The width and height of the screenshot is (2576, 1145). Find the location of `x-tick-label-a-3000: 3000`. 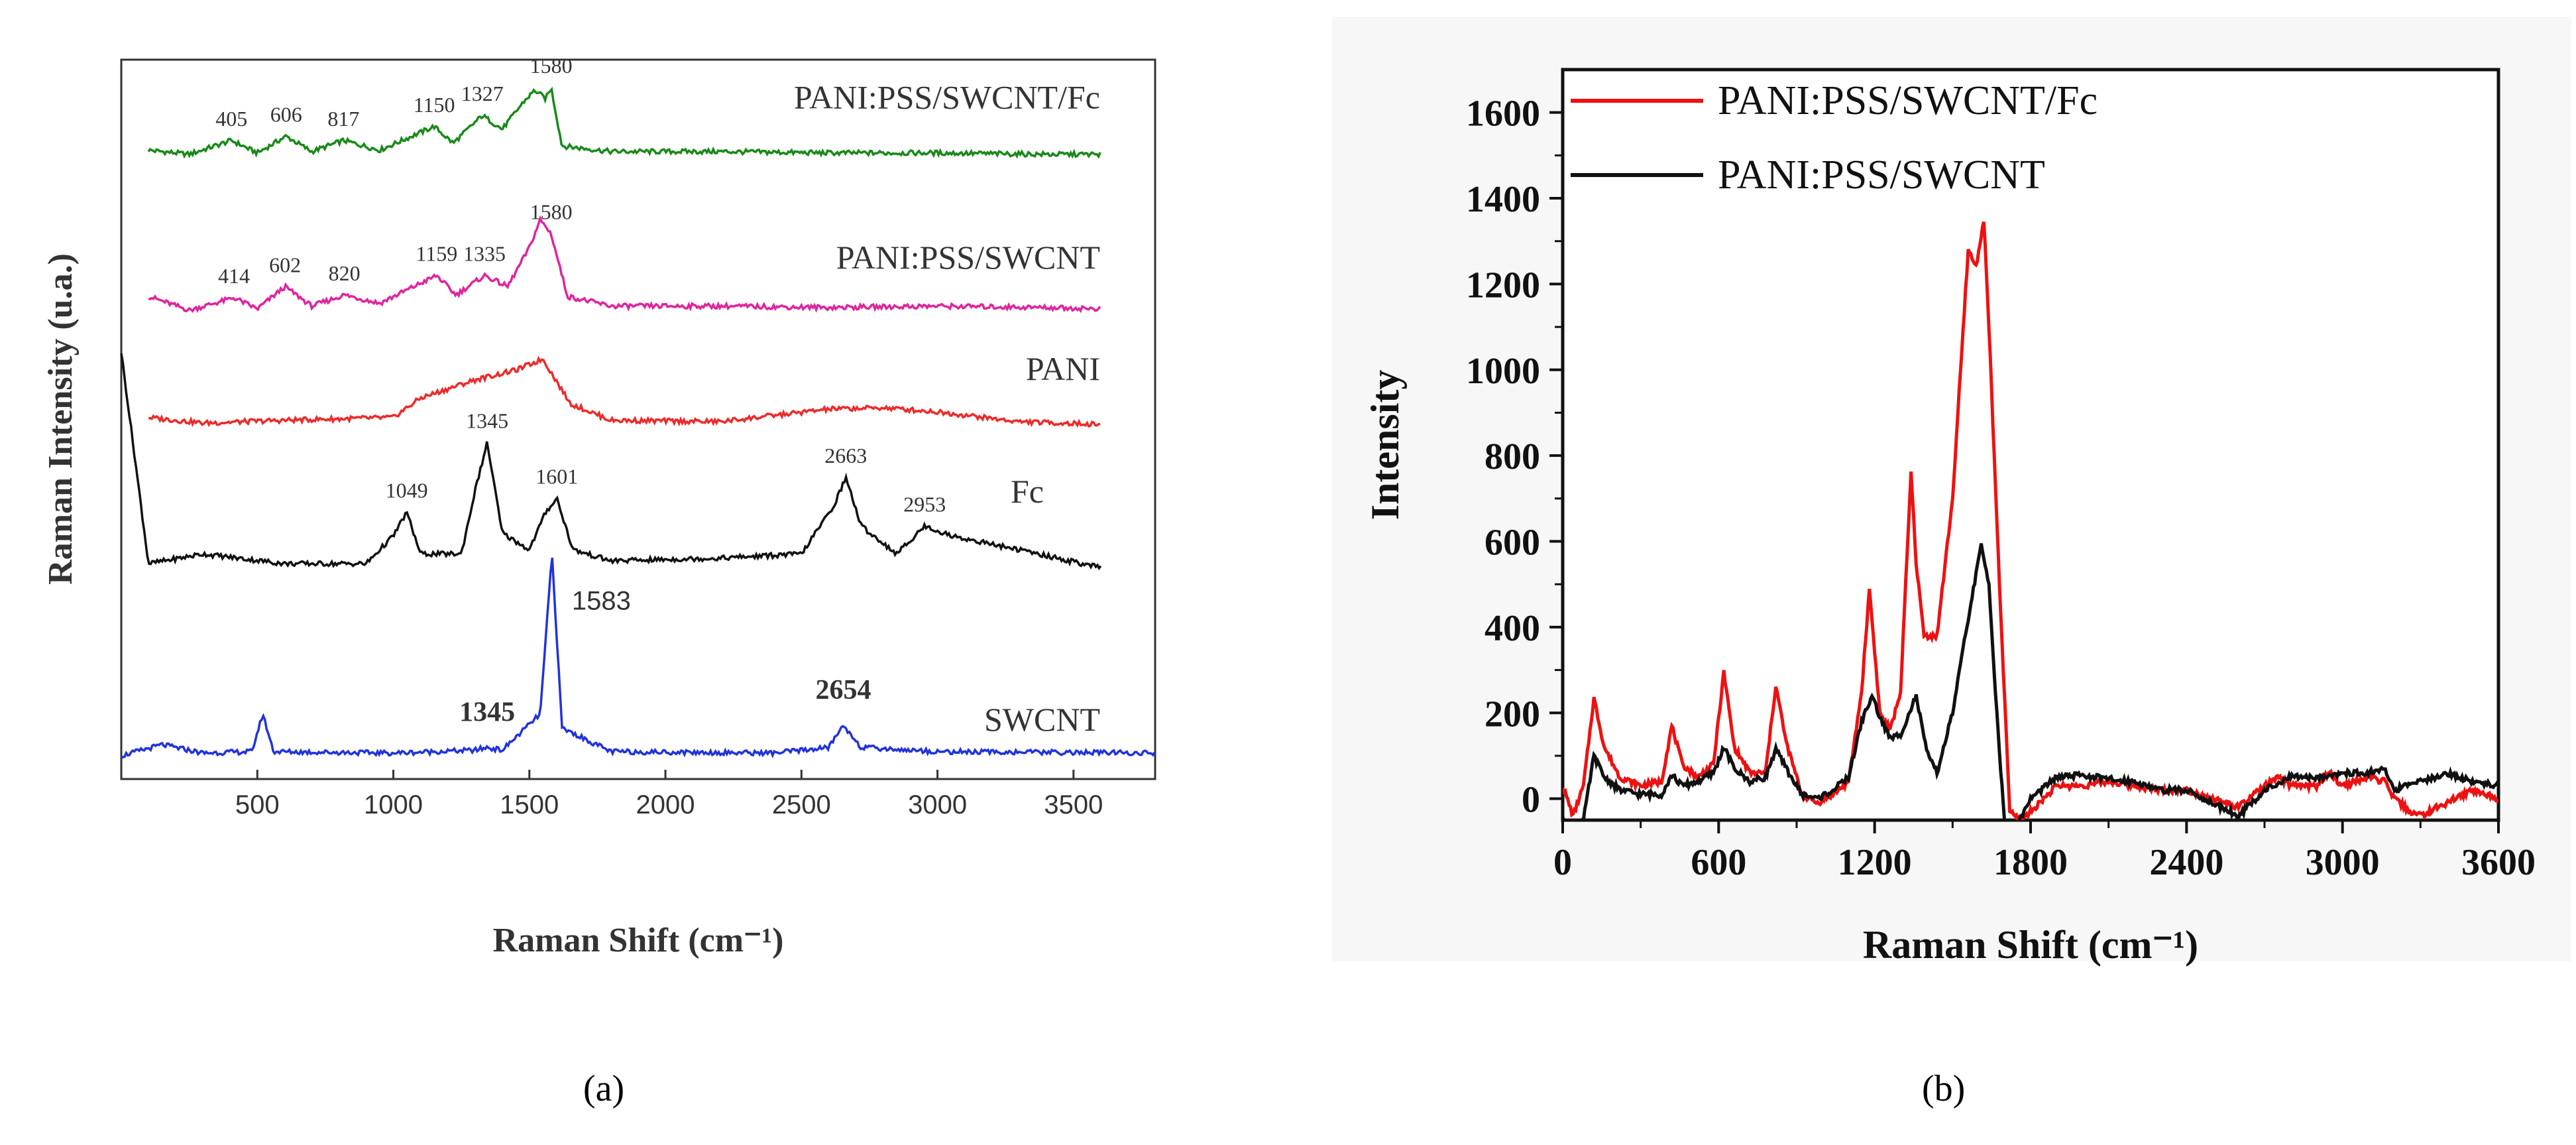

x-tick-label-a-3000: 3000 is located at coordinates (938, 804).